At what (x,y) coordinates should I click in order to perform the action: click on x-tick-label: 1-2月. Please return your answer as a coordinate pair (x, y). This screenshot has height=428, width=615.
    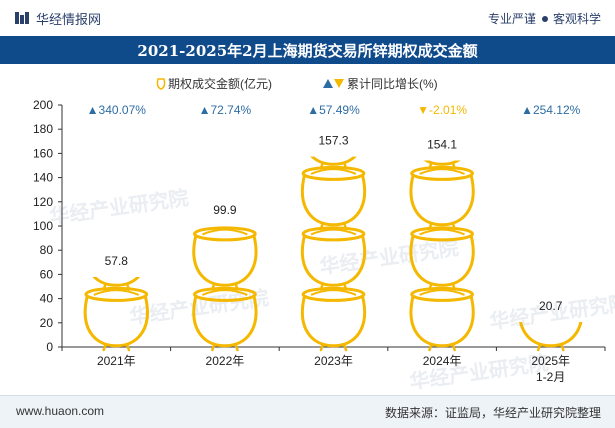
    Looking at the image, I should click on (550, 377).